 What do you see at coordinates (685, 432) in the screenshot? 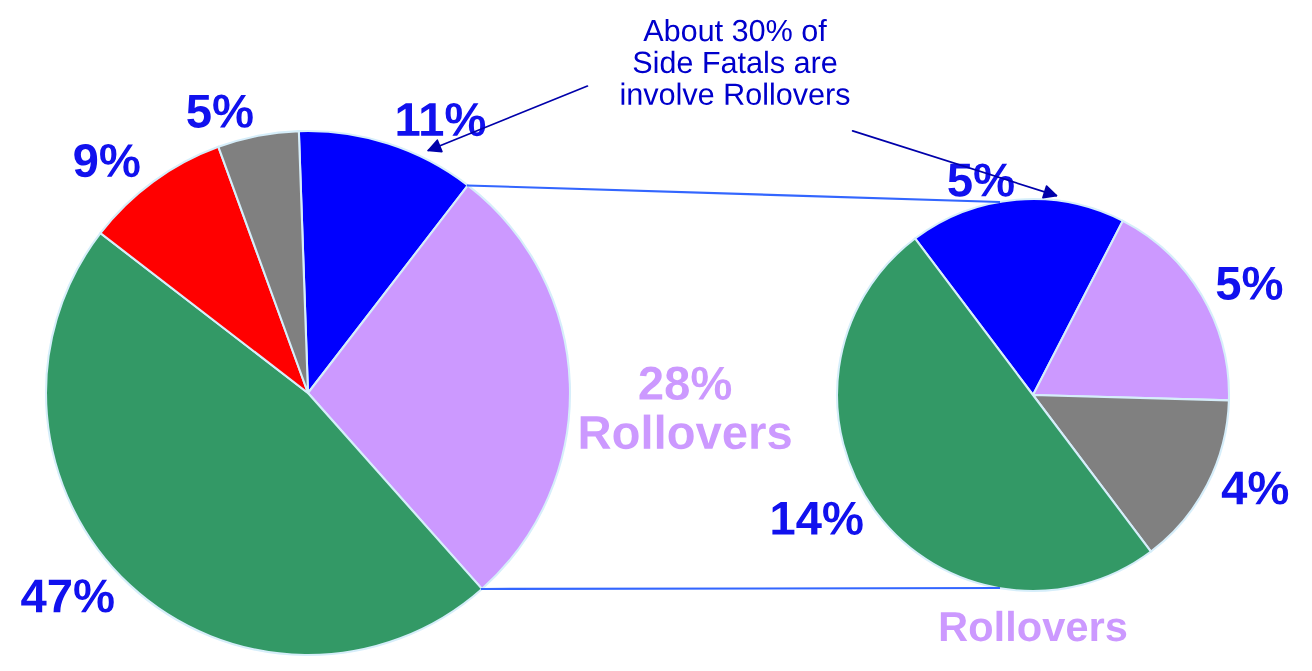
I see `slice-label: Rollovers` at bounding box center [685, 432].